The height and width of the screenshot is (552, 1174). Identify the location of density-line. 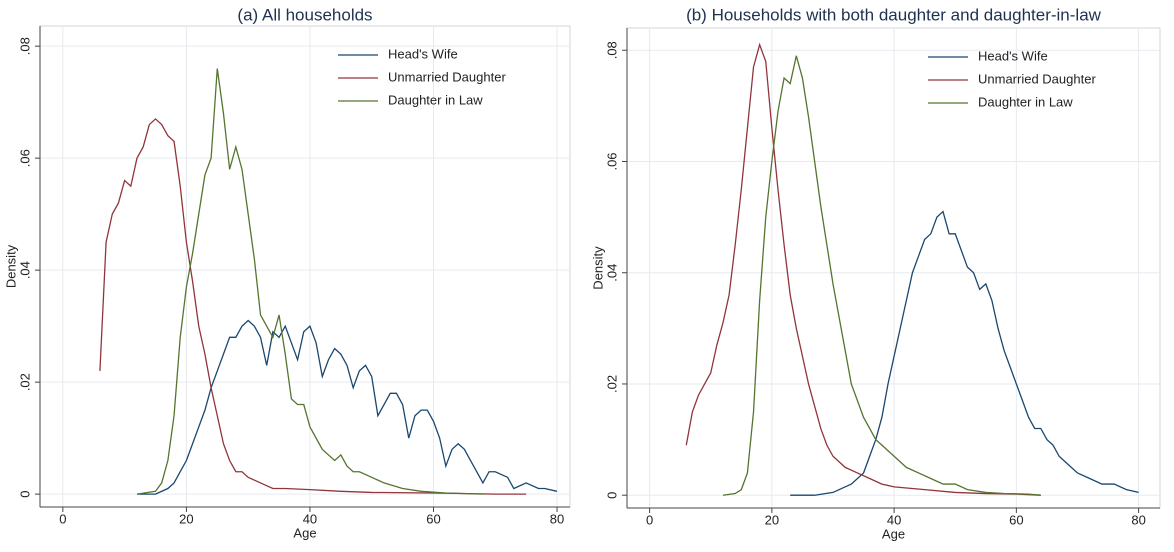
(347, 407).